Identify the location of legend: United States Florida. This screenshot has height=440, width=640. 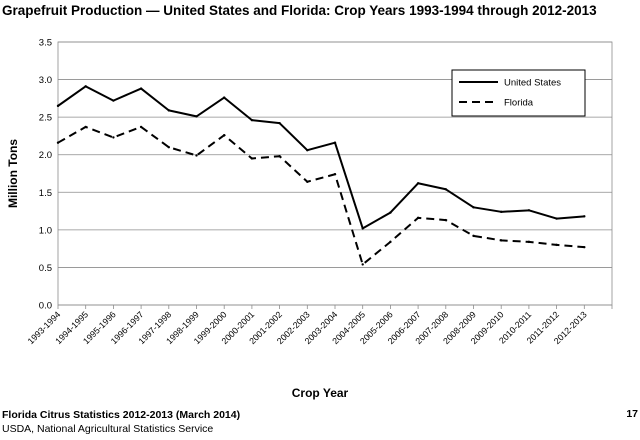
(518, 93).